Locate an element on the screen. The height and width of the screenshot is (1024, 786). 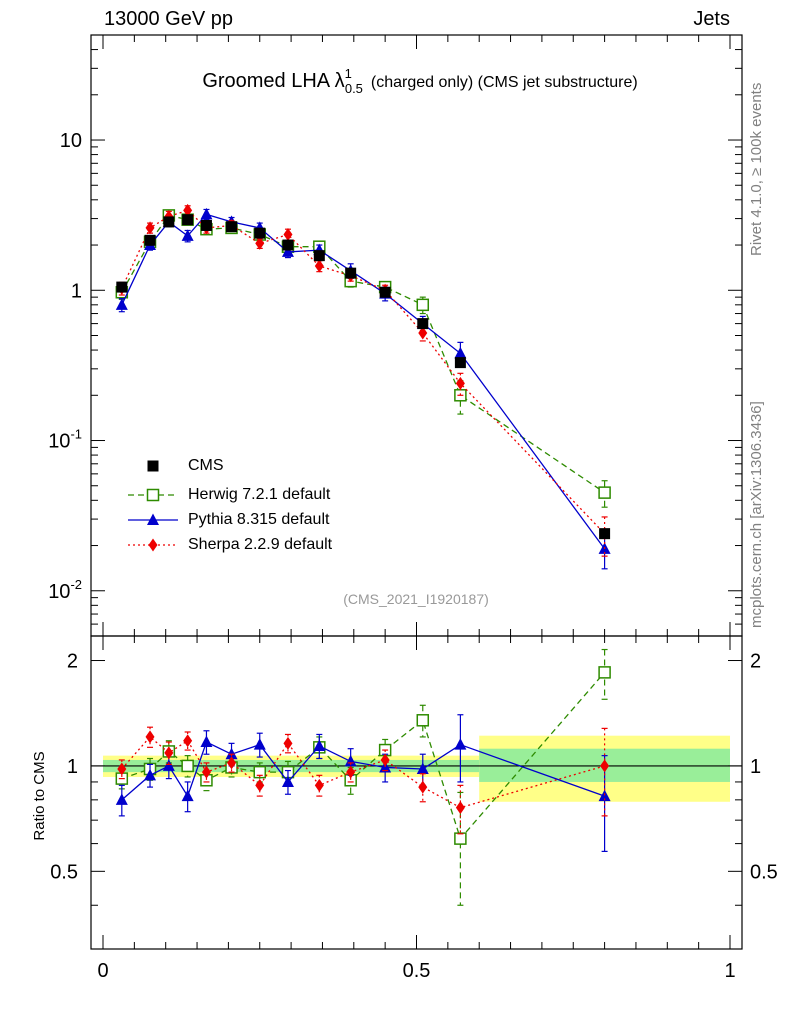
legend-label-cms: CMS is located at coordinates (206, 465).